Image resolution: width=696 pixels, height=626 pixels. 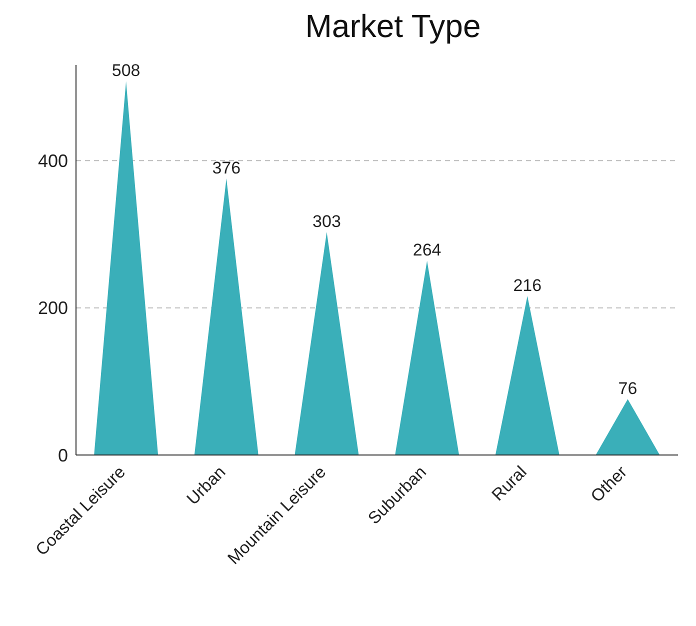 What do you see at coordinates (226, 168) in the screenshot?
I see `data-label: 376` at bounding box center [226, 168].